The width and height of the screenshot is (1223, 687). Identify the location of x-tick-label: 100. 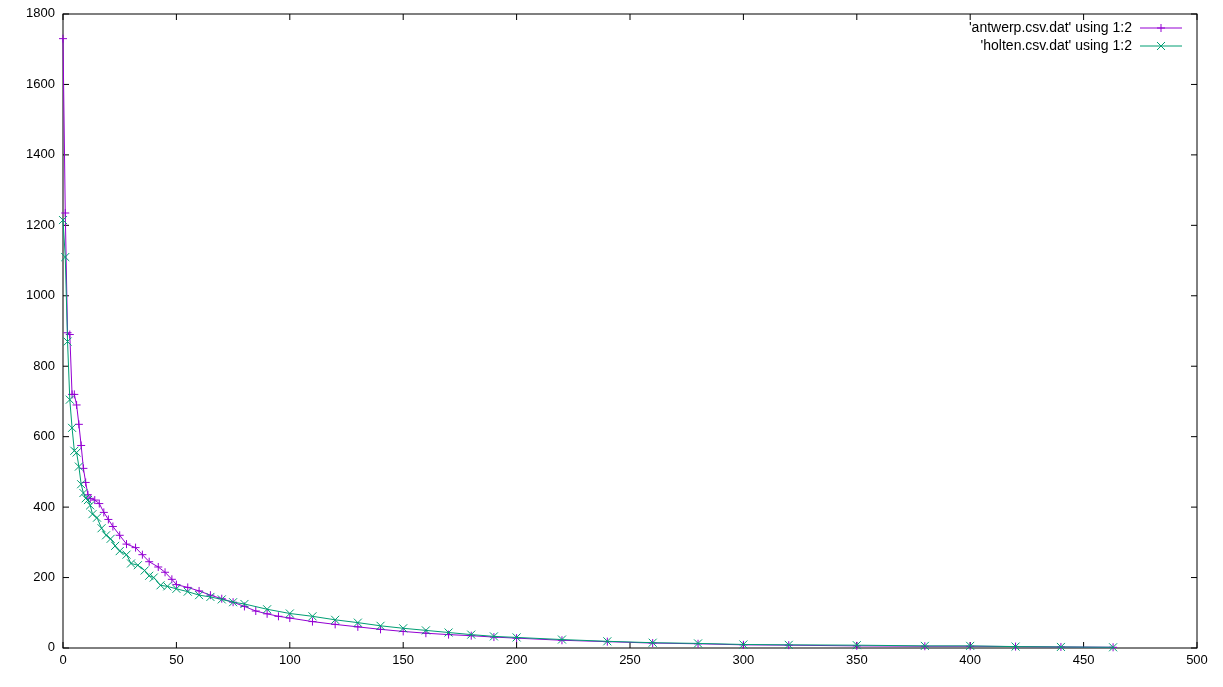
(289, 659).